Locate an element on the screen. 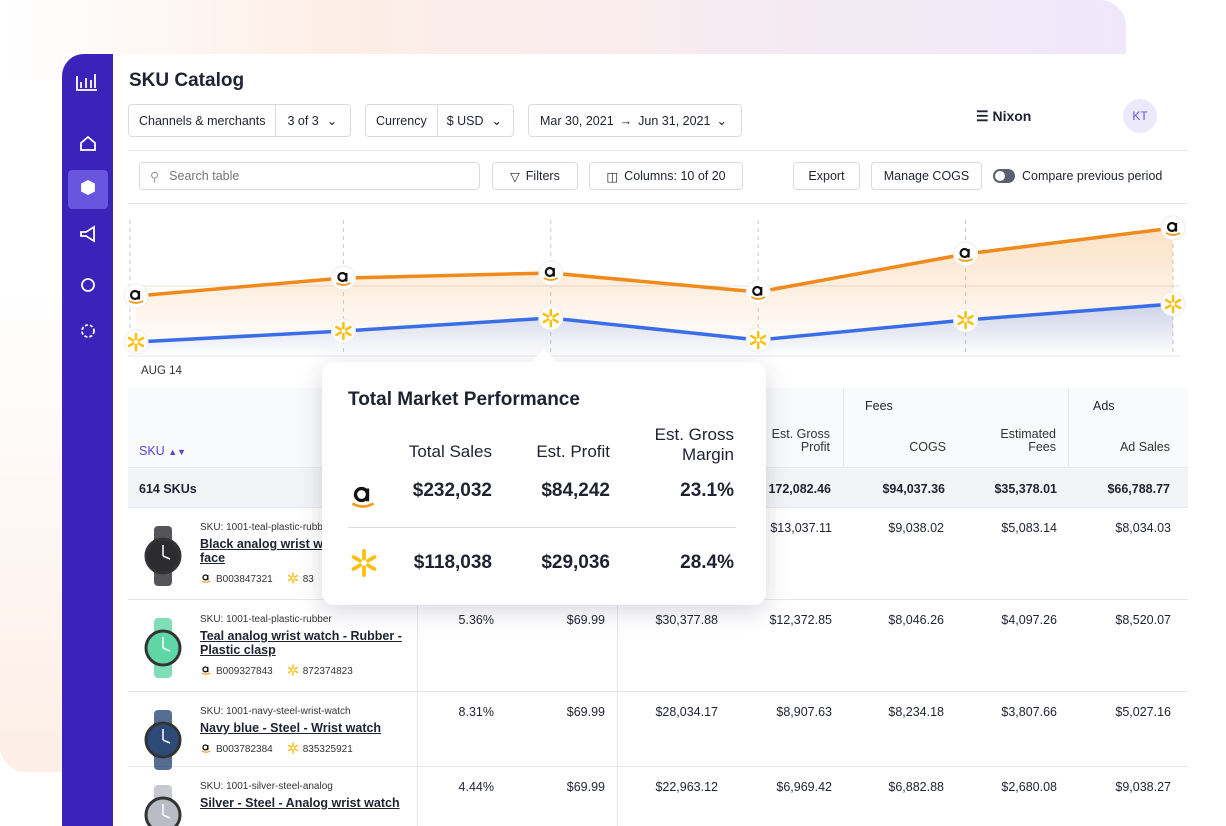 This screenshot has width=1226, height=826. toolbar is located at coordinates (658, 177).